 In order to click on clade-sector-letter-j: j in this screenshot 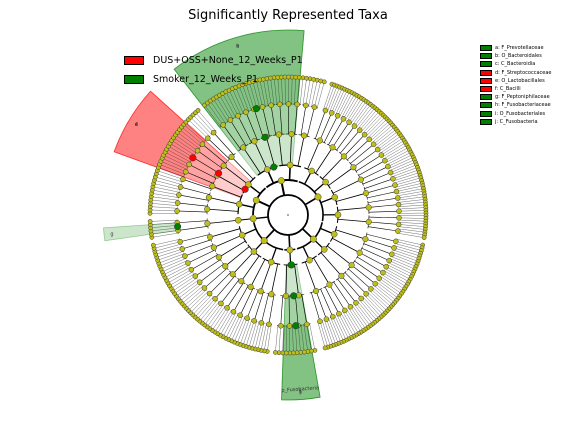, I will do `click(300, 393)`.